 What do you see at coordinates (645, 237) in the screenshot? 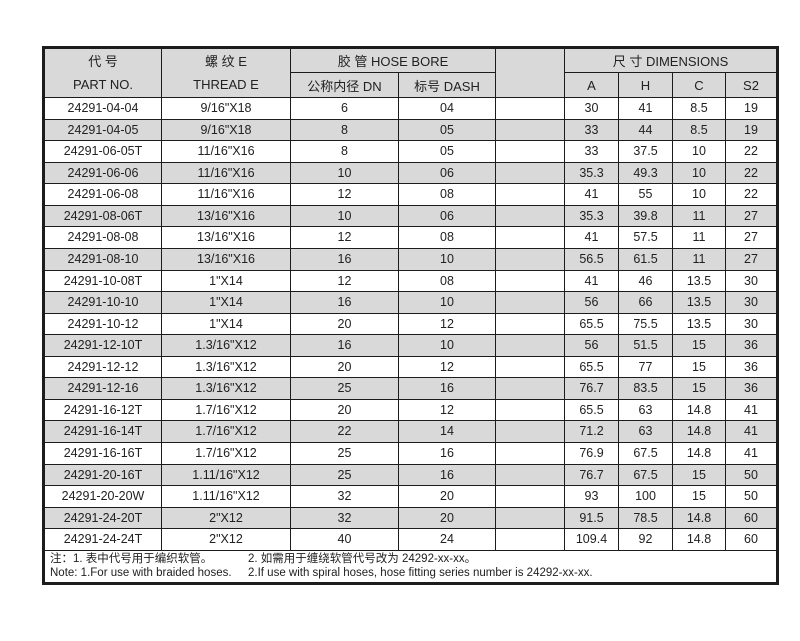
I see `cell-h: 57.5` at bounding box center [645, 237].